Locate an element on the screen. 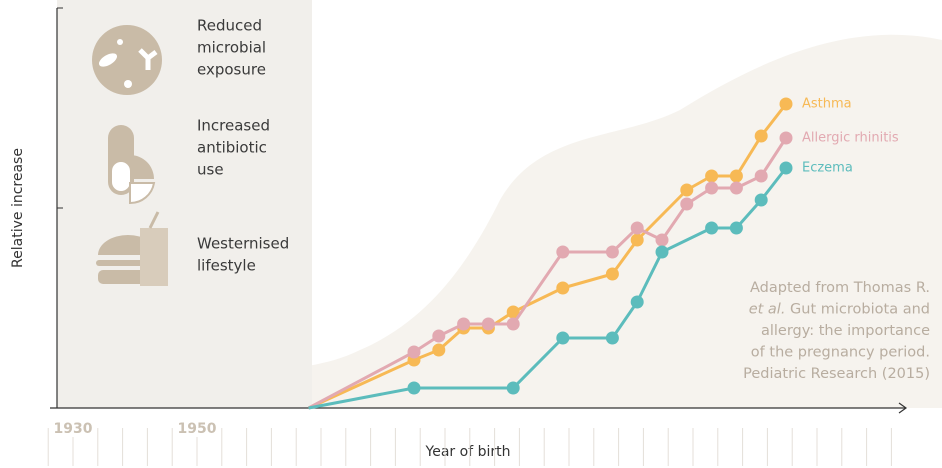  note-line: Pediatric Research (2015) is located at coordinates (836, 374).